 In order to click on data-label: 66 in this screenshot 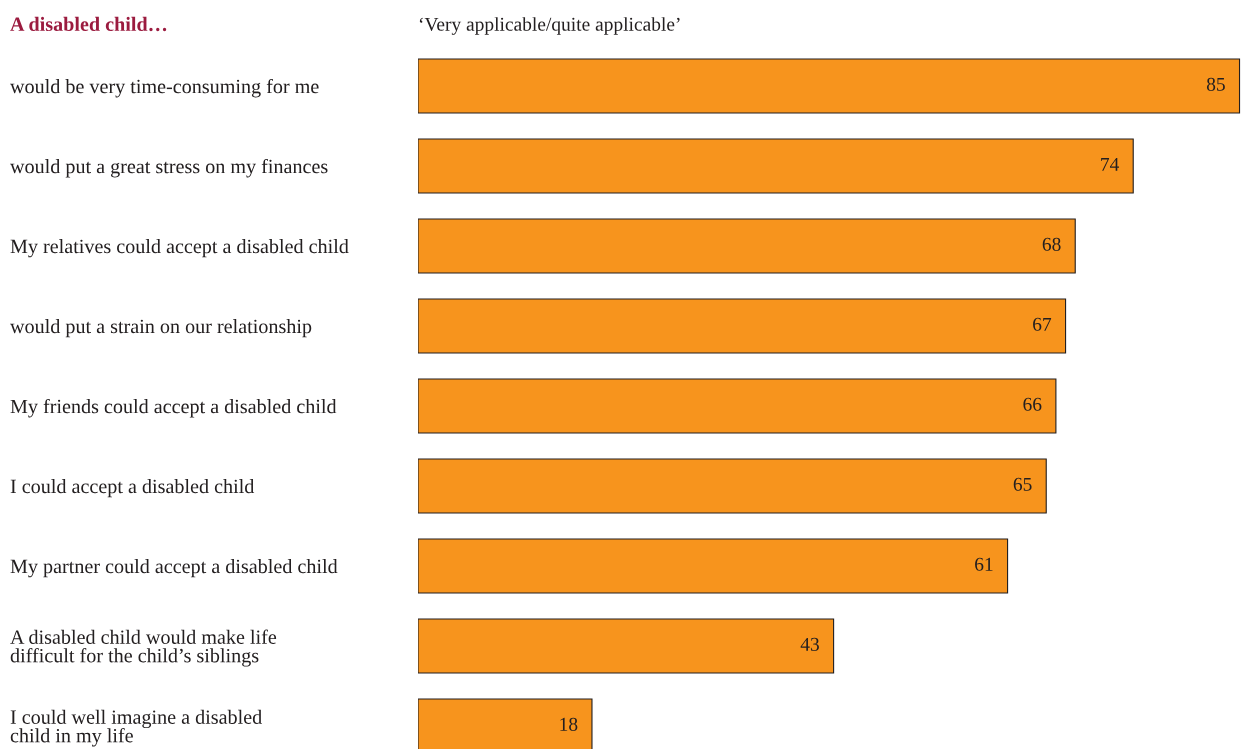, I will do `click(1032, 404)`.